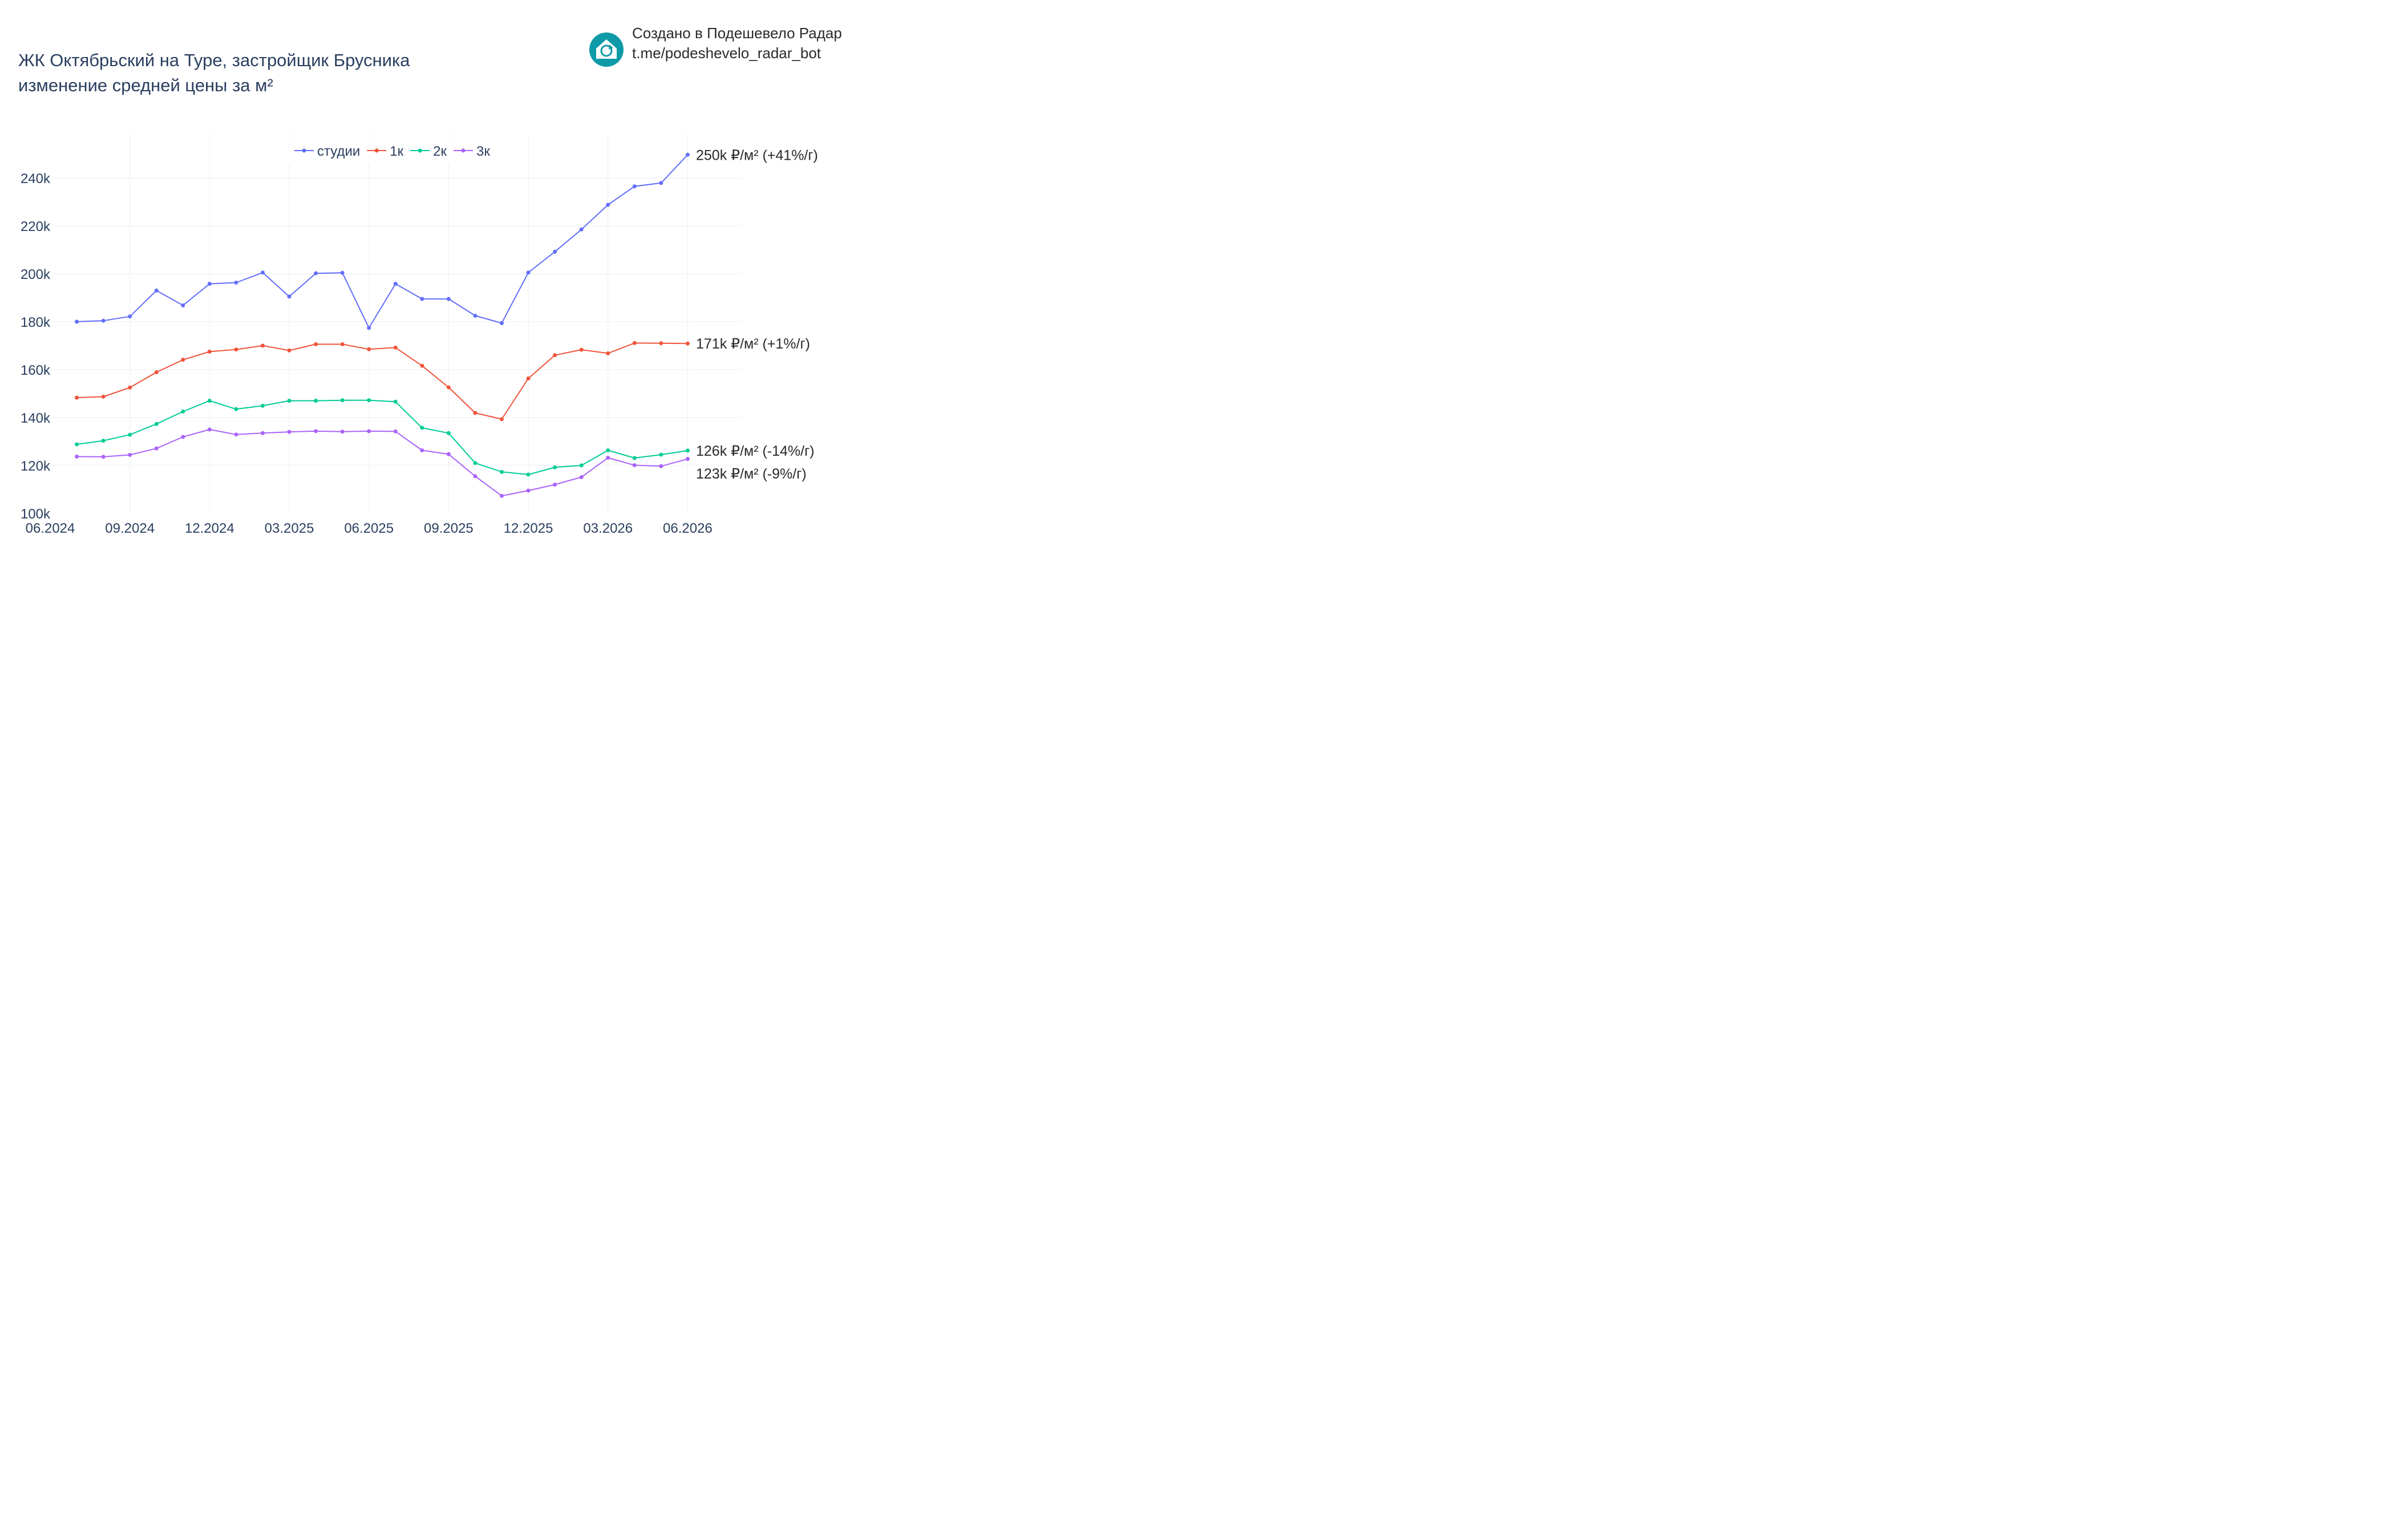 The width and height of the screenshot is (2396, 1540). Describe the element at coordinates (327, 151) in the screenshot. I see `legend-item-студии: студии` at that location.